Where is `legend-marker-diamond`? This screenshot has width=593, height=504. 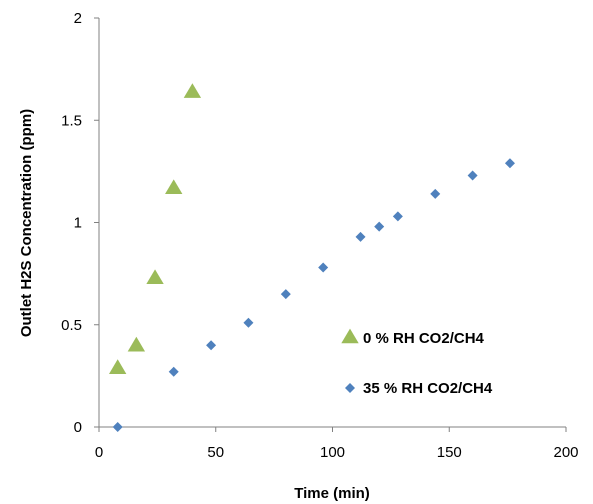 legend-marker-diamond is located at coordinates (350, 388).